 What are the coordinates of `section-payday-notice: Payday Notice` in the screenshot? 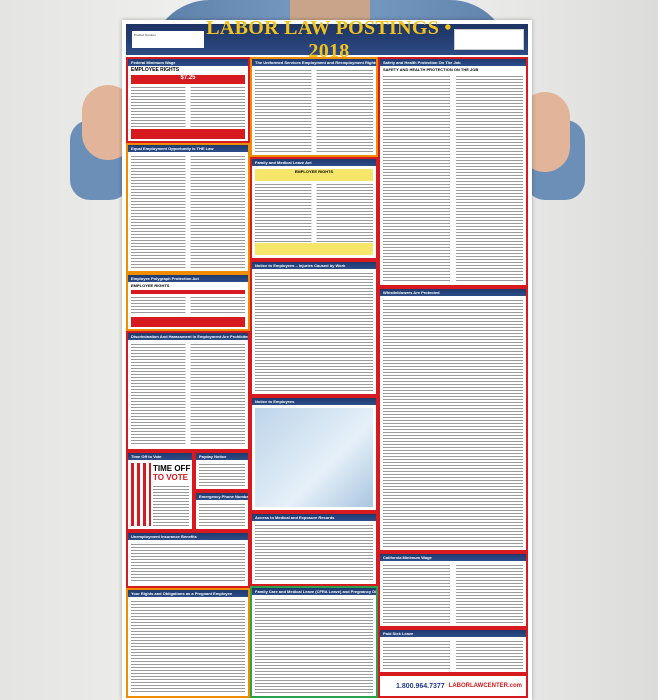 It's located at (222, 471).